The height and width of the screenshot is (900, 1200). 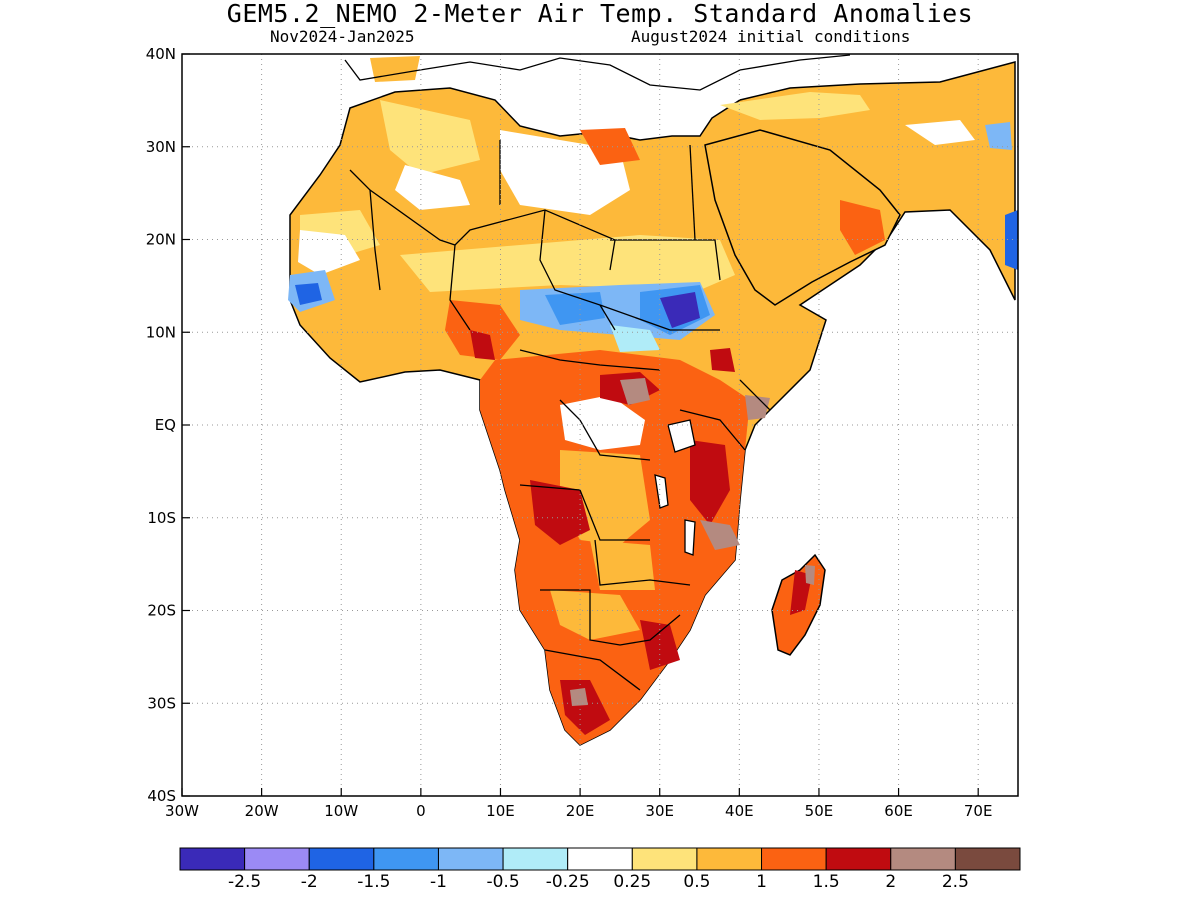 What do you see at coordinates (802, 217) in the screenshot?
I see `arabia-landmass` at bounding box center [802, 217].